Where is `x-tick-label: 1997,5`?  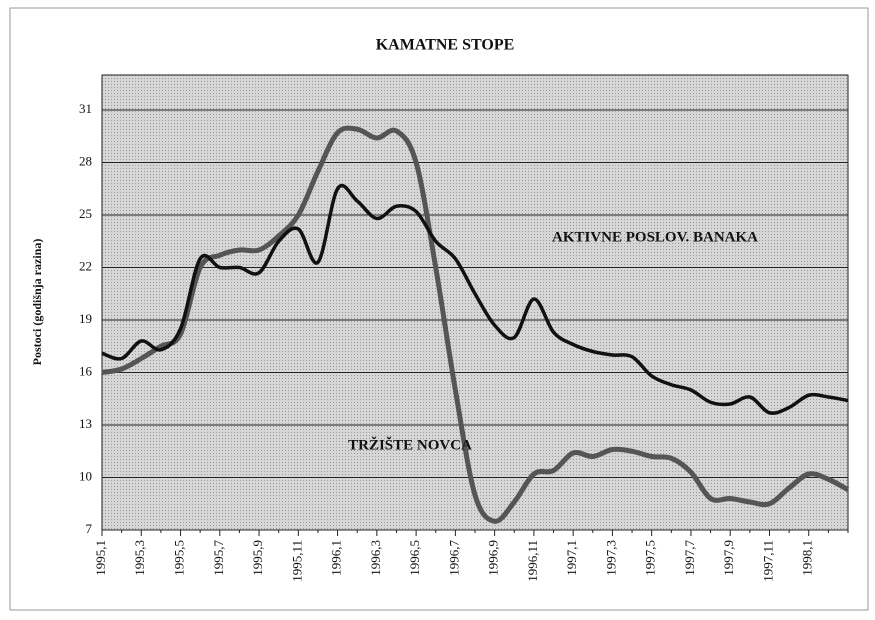 x-tick-label: 1997,5 is located at coordinates (650, 558).